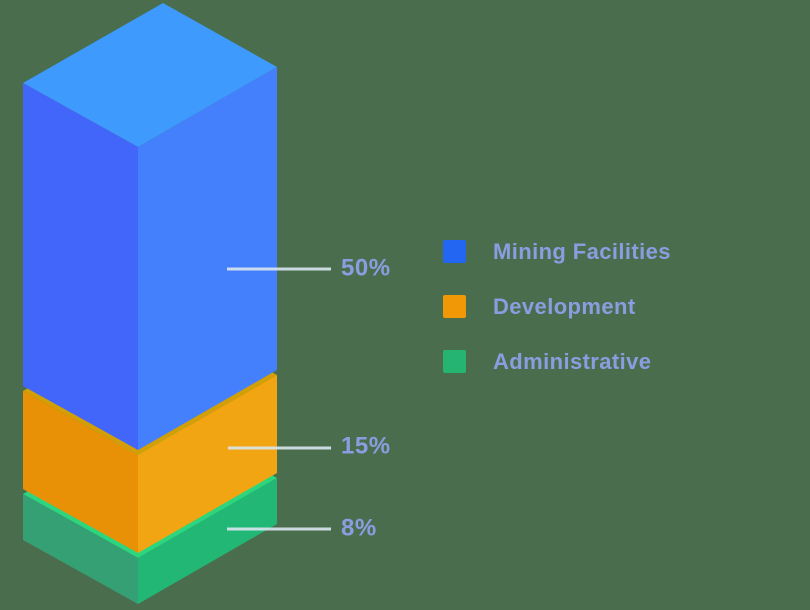 This screenshot has height=610, width=810. I want to click on legend-swatch-administrative, so click(454, 361).